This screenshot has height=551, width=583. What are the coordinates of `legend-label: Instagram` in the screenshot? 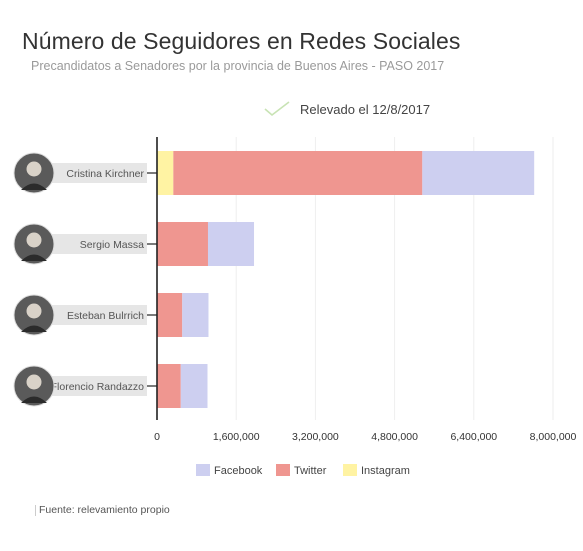 It's located at (385, 471).